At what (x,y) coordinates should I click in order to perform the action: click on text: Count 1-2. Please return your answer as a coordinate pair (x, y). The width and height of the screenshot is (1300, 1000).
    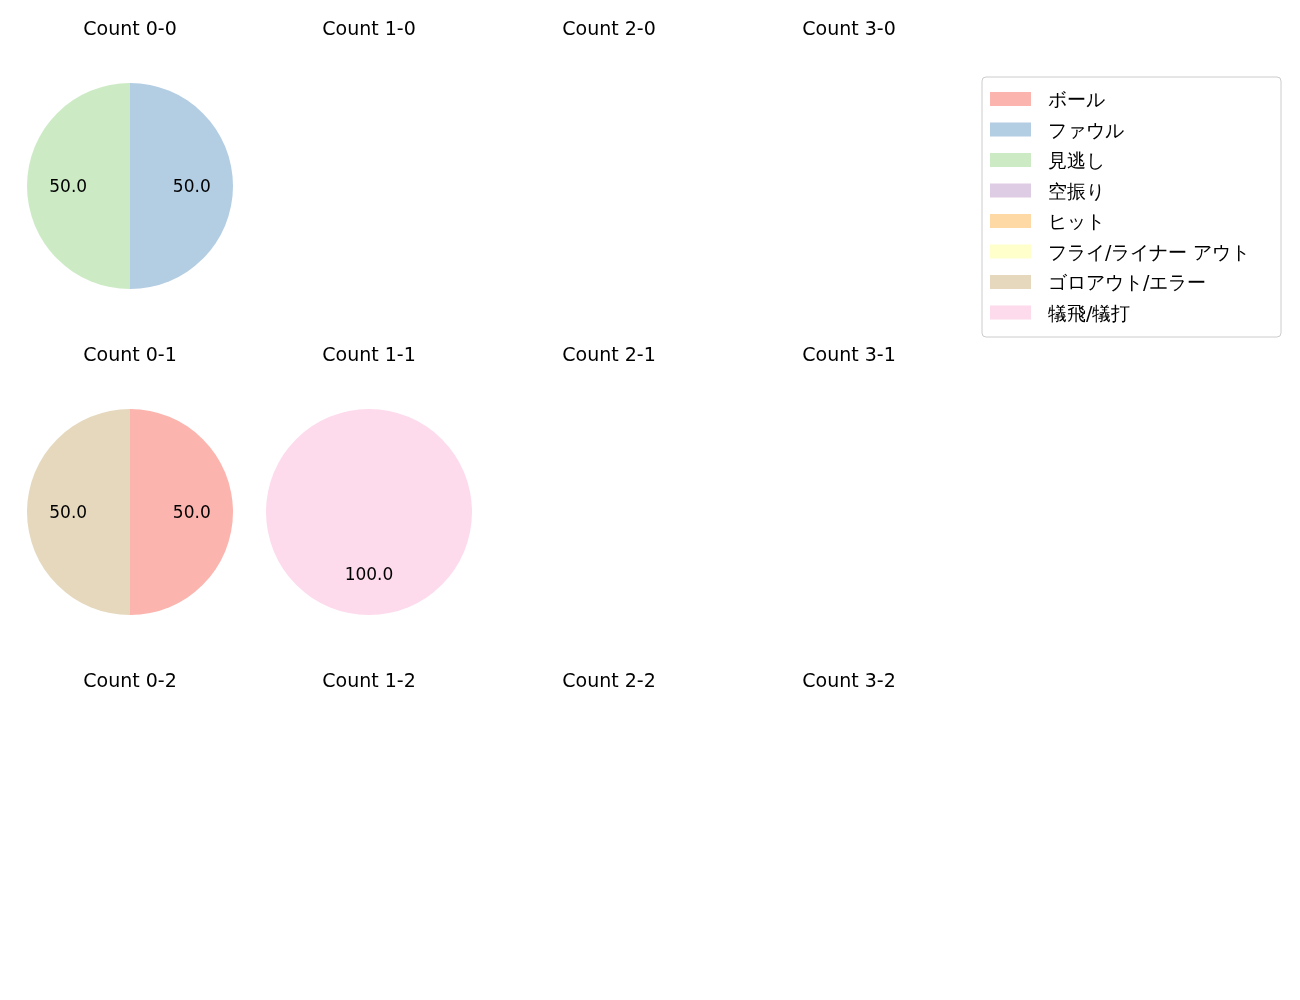
    Looking at the image, I should click on (369, 680).